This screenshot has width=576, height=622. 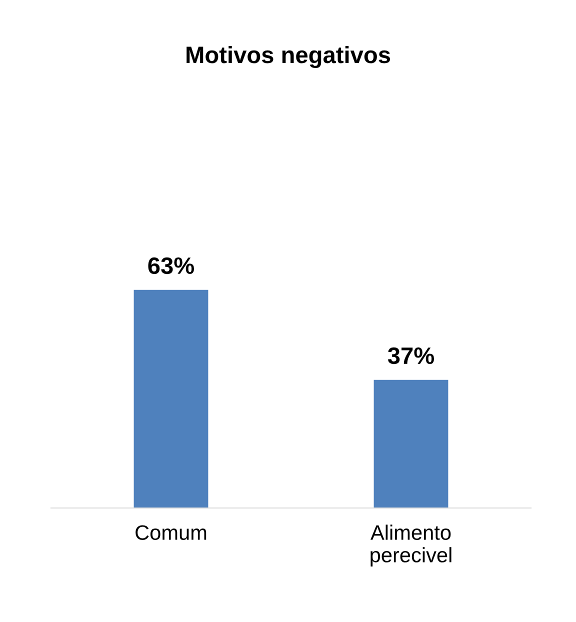 I want to click on x-tick-label: Alimento perecivel, so click(x=411, y=545).